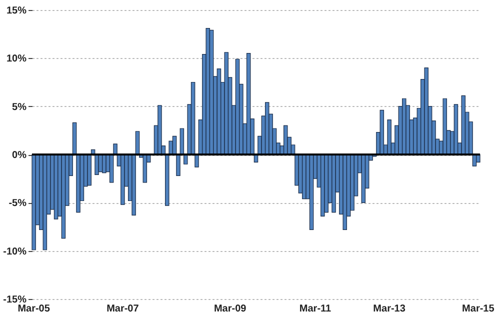  I want to click on y-tick-label: -15%, so click(15, 300).